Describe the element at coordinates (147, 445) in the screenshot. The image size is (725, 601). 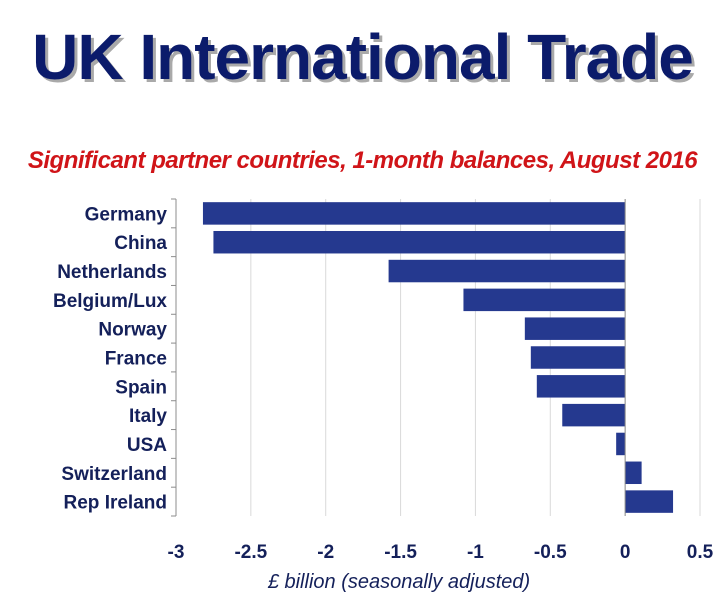
I see `category-label: USA` at that location.